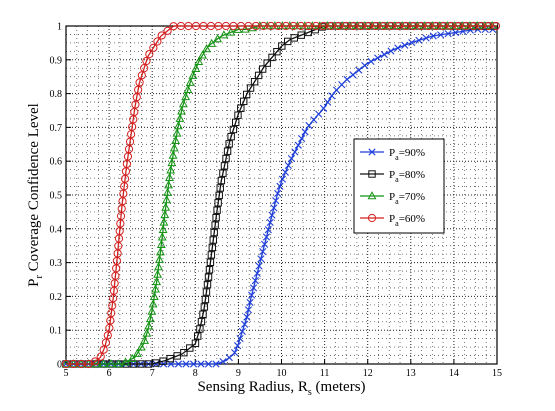 This screenshot has width=555, height=411. I want to click on y-tick-label: 0.7, so click(56, 128).